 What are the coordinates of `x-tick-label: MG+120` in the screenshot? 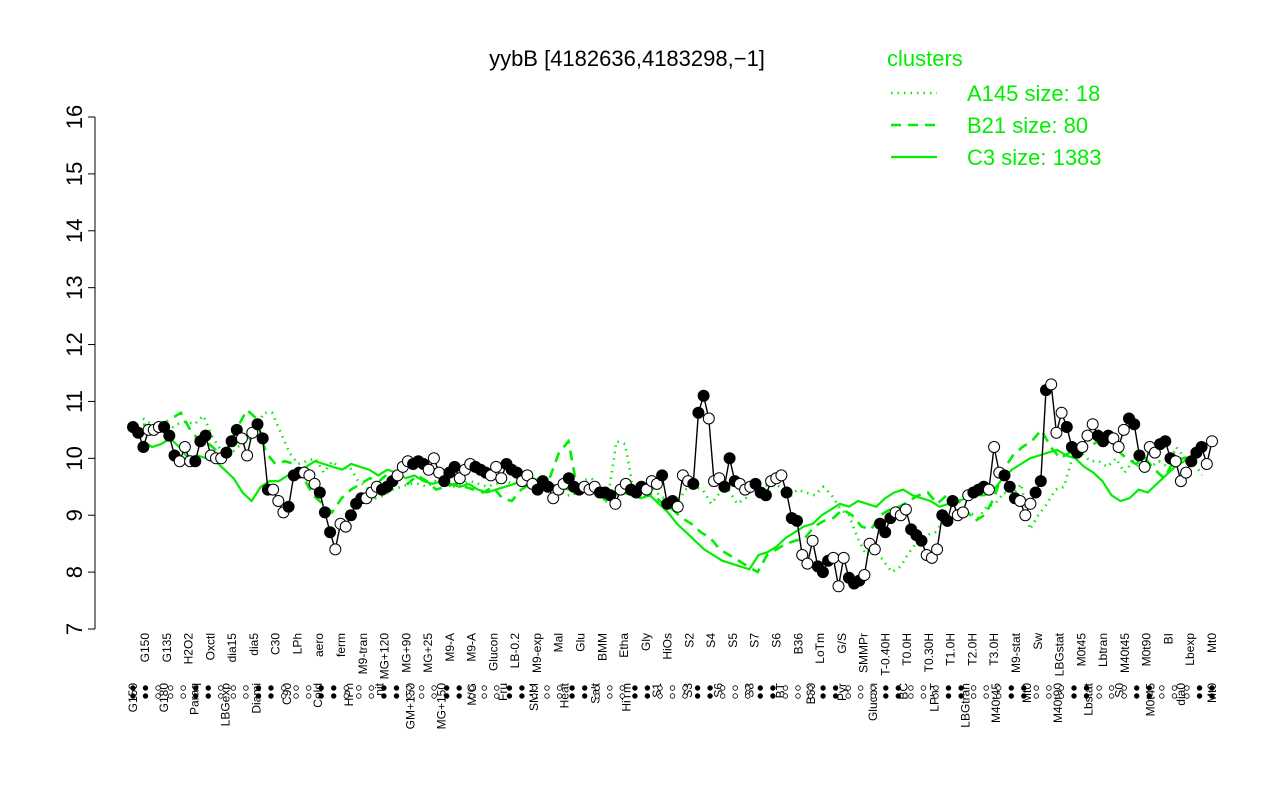 It's located at (385, 656).